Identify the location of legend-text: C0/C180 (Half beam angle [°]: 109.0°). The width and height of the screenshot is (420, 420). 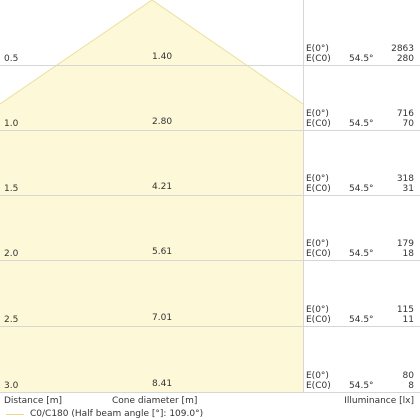
(117, 414).